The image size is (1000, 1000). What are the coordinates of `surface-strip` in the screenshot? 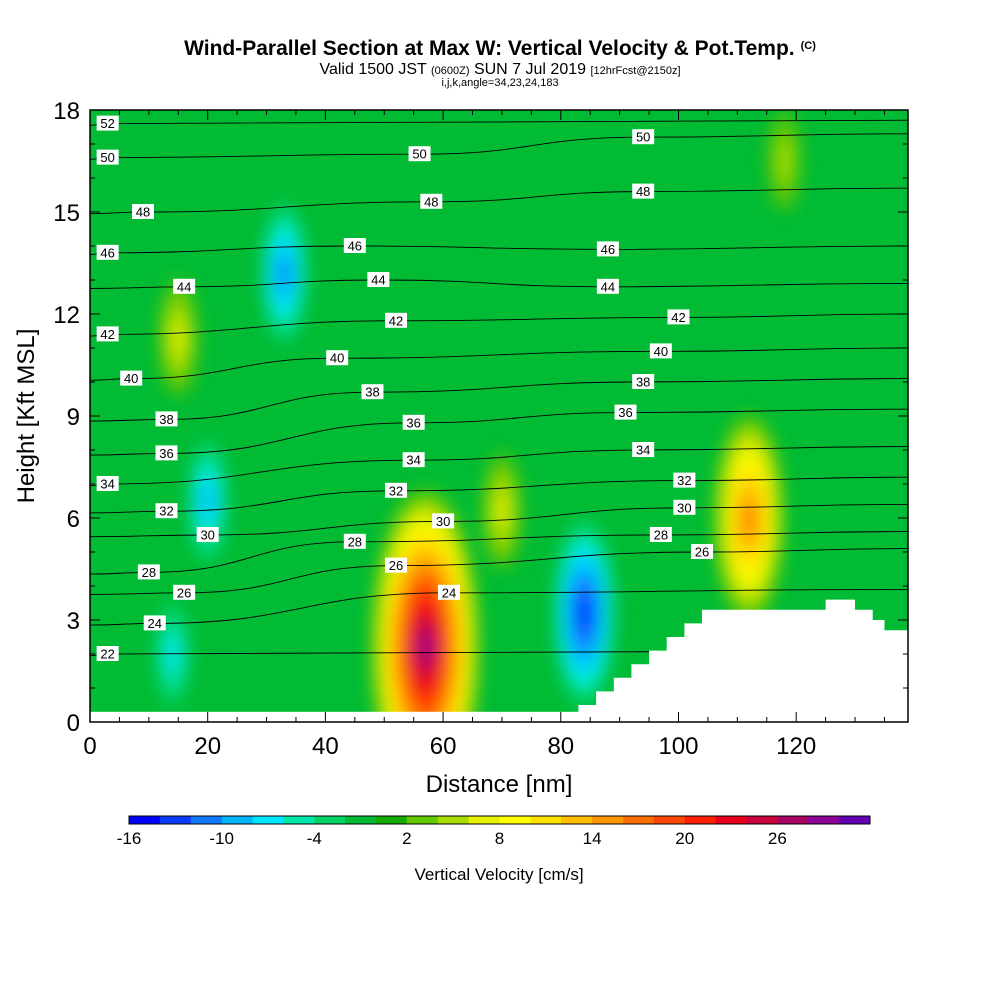 It's located at (499, 716).